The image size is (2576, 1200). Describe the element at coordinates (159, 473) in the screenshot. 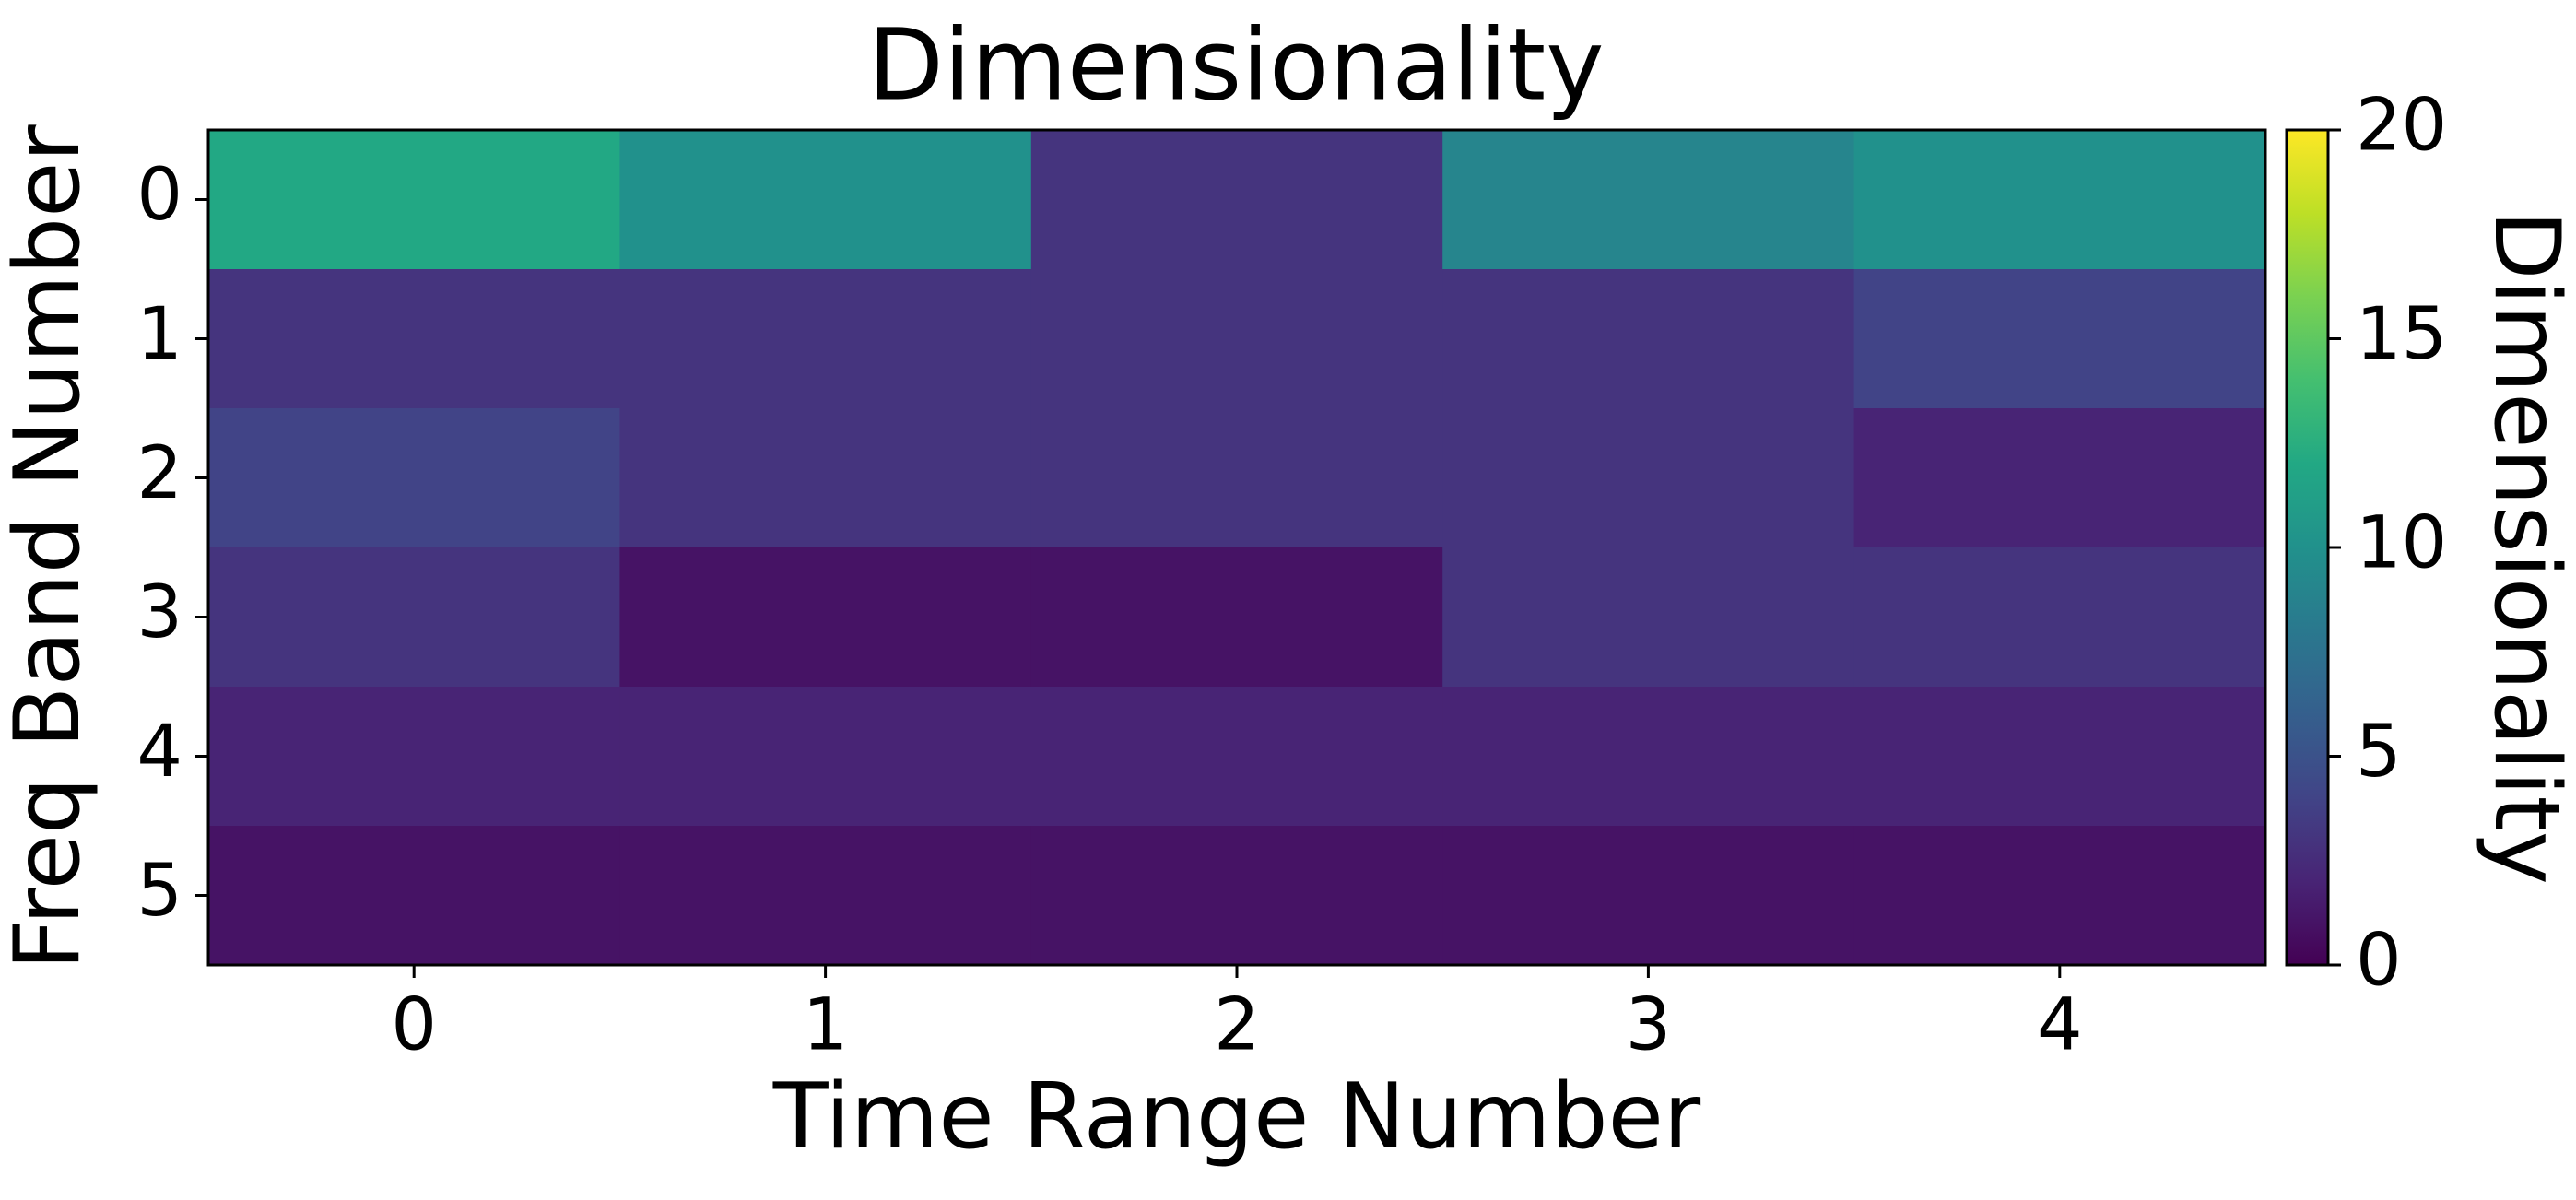

I see `y-tick-label: 2` at that location.